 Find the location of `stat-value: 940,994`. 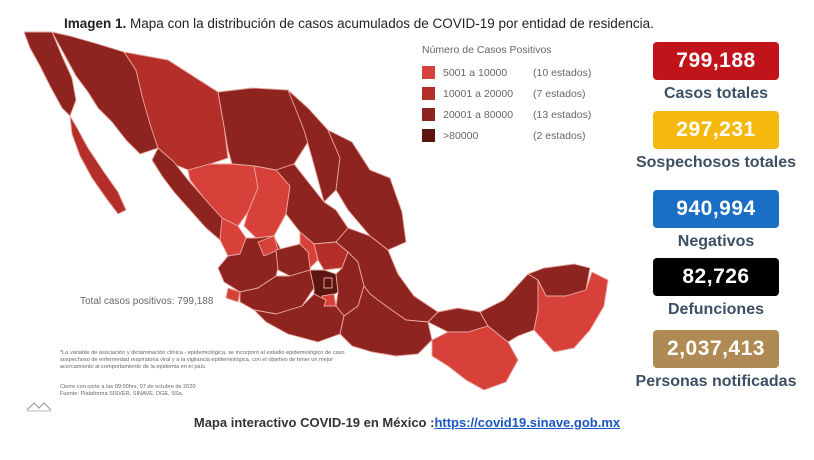

stat-value: 940,994 is located at coordinates (716, 208).